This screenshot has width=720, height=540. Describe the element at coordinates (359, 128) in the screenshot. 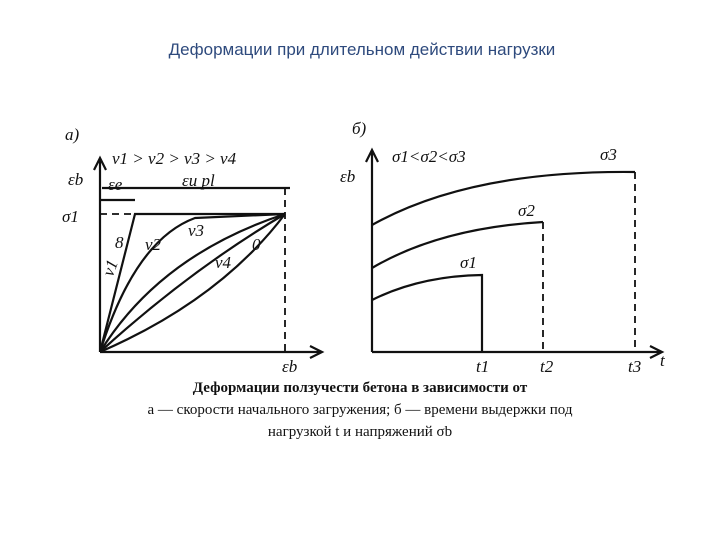

I see `panel-label: б)` at that location.